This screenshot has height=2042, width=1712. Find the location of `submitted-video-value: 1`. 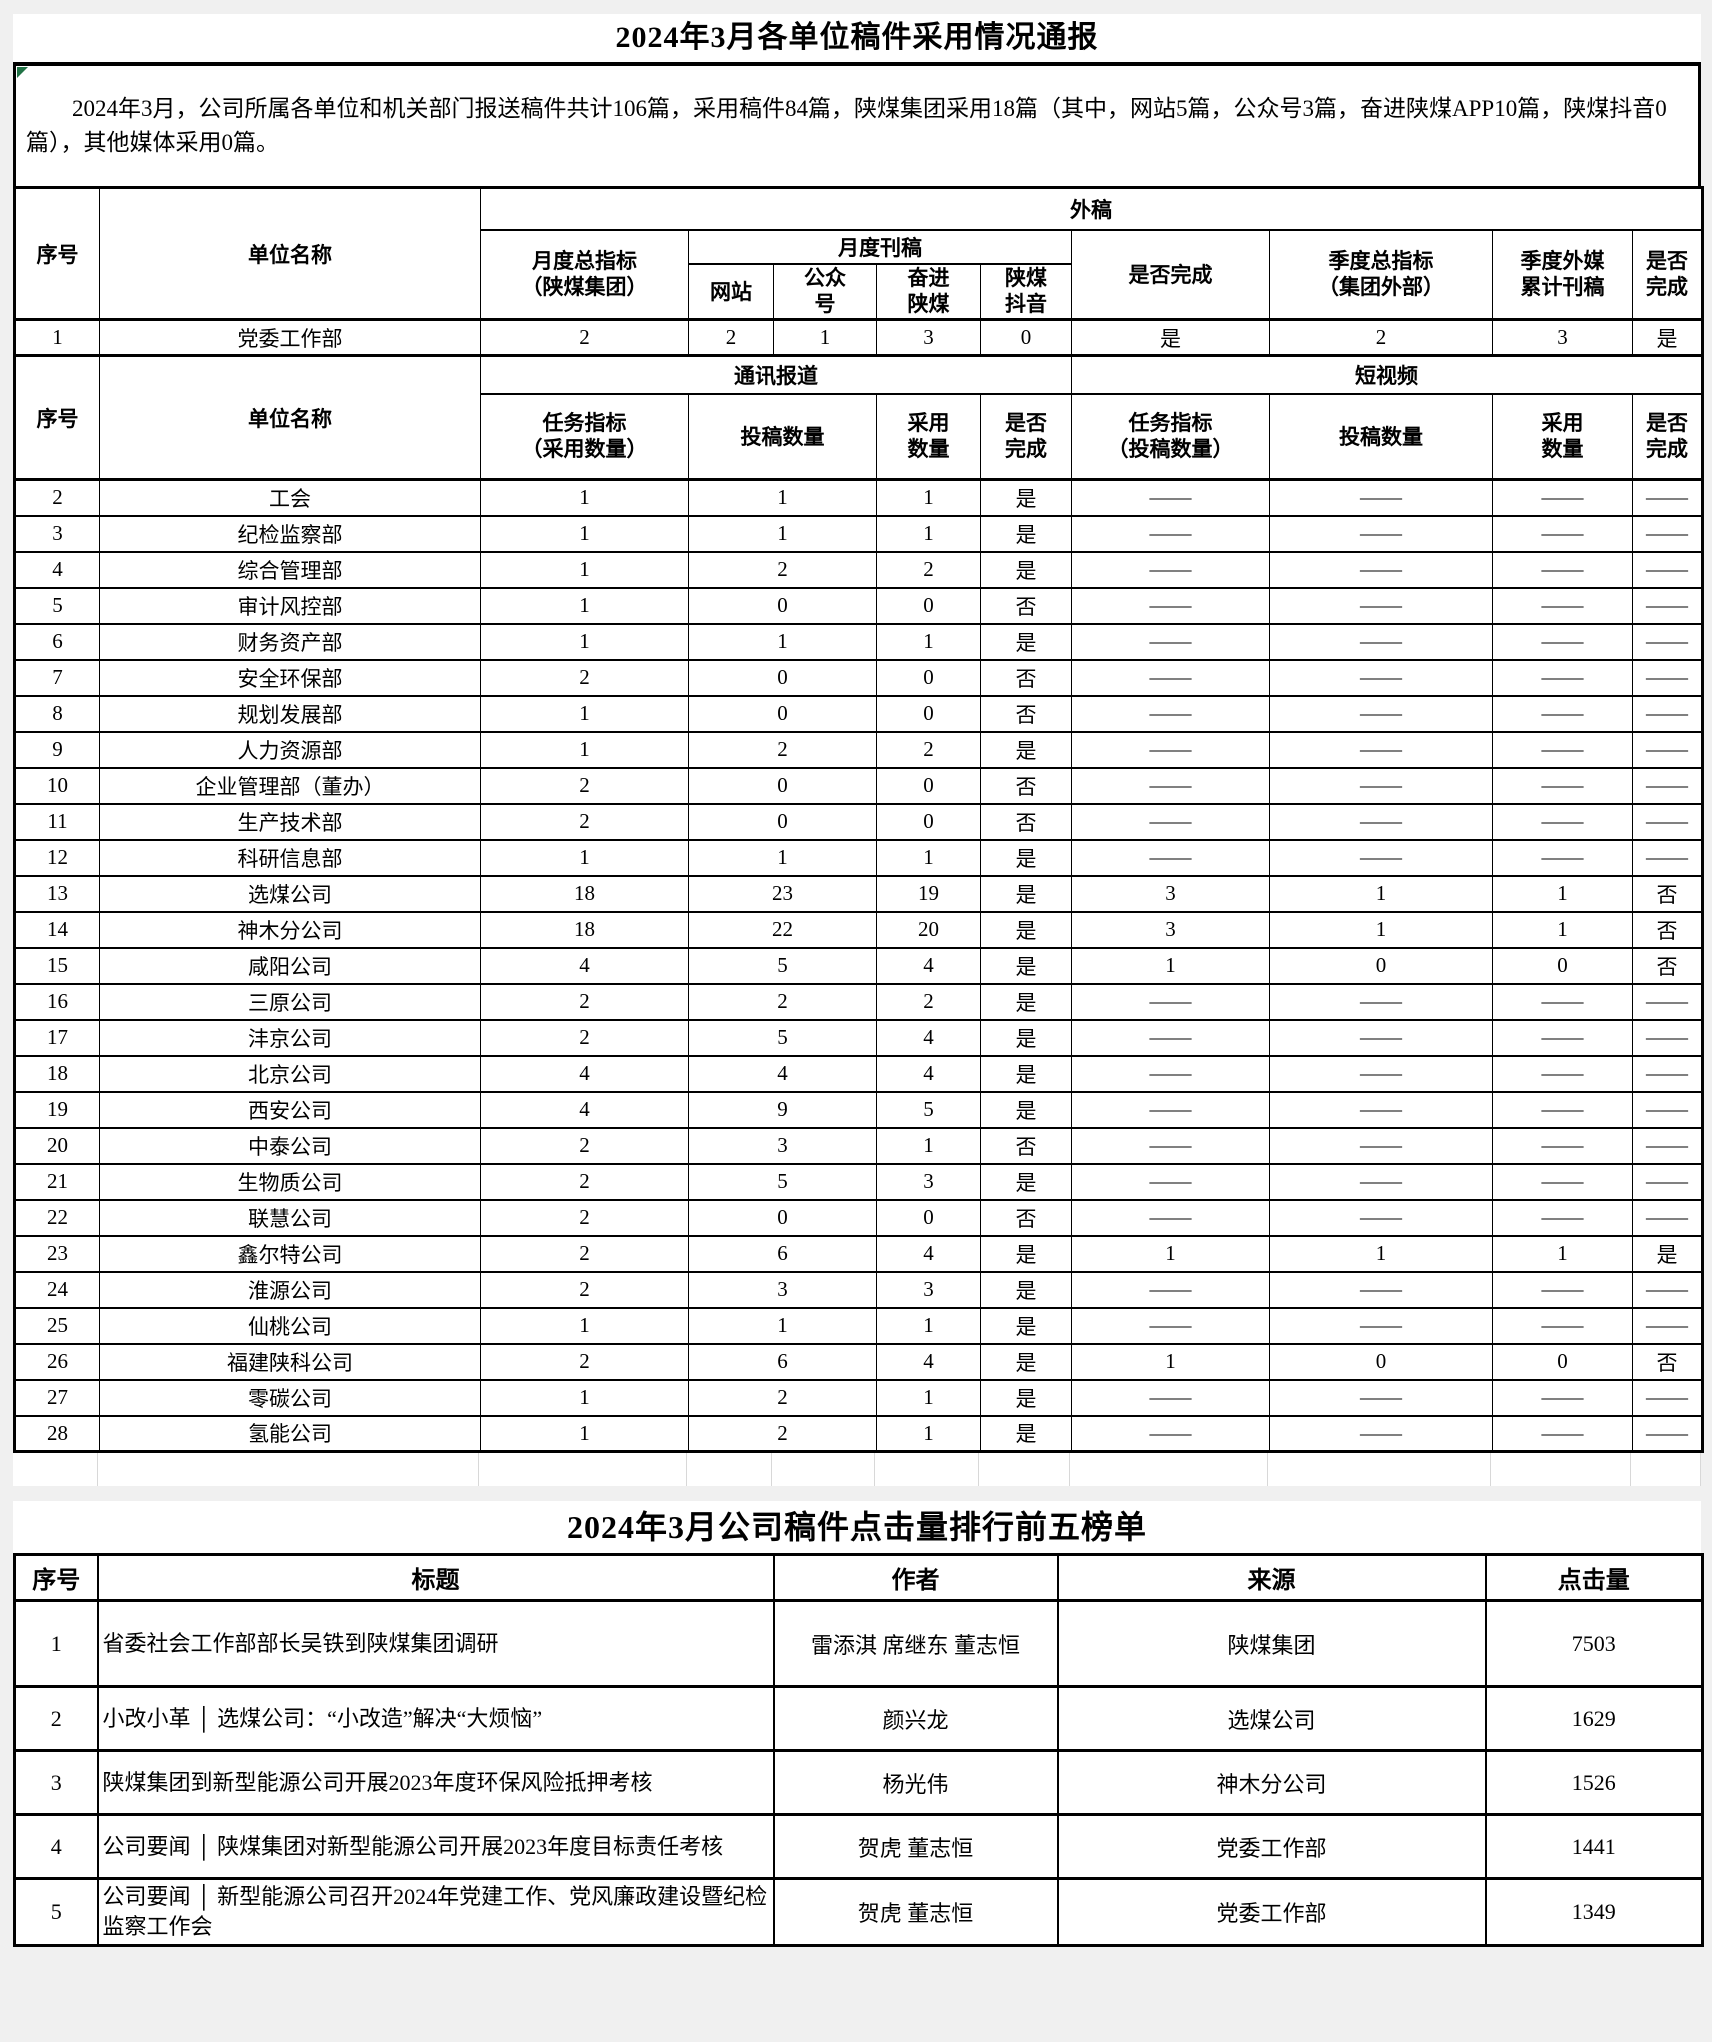

submitted-video-value: 1 is located at coordinates (1381, 1253).